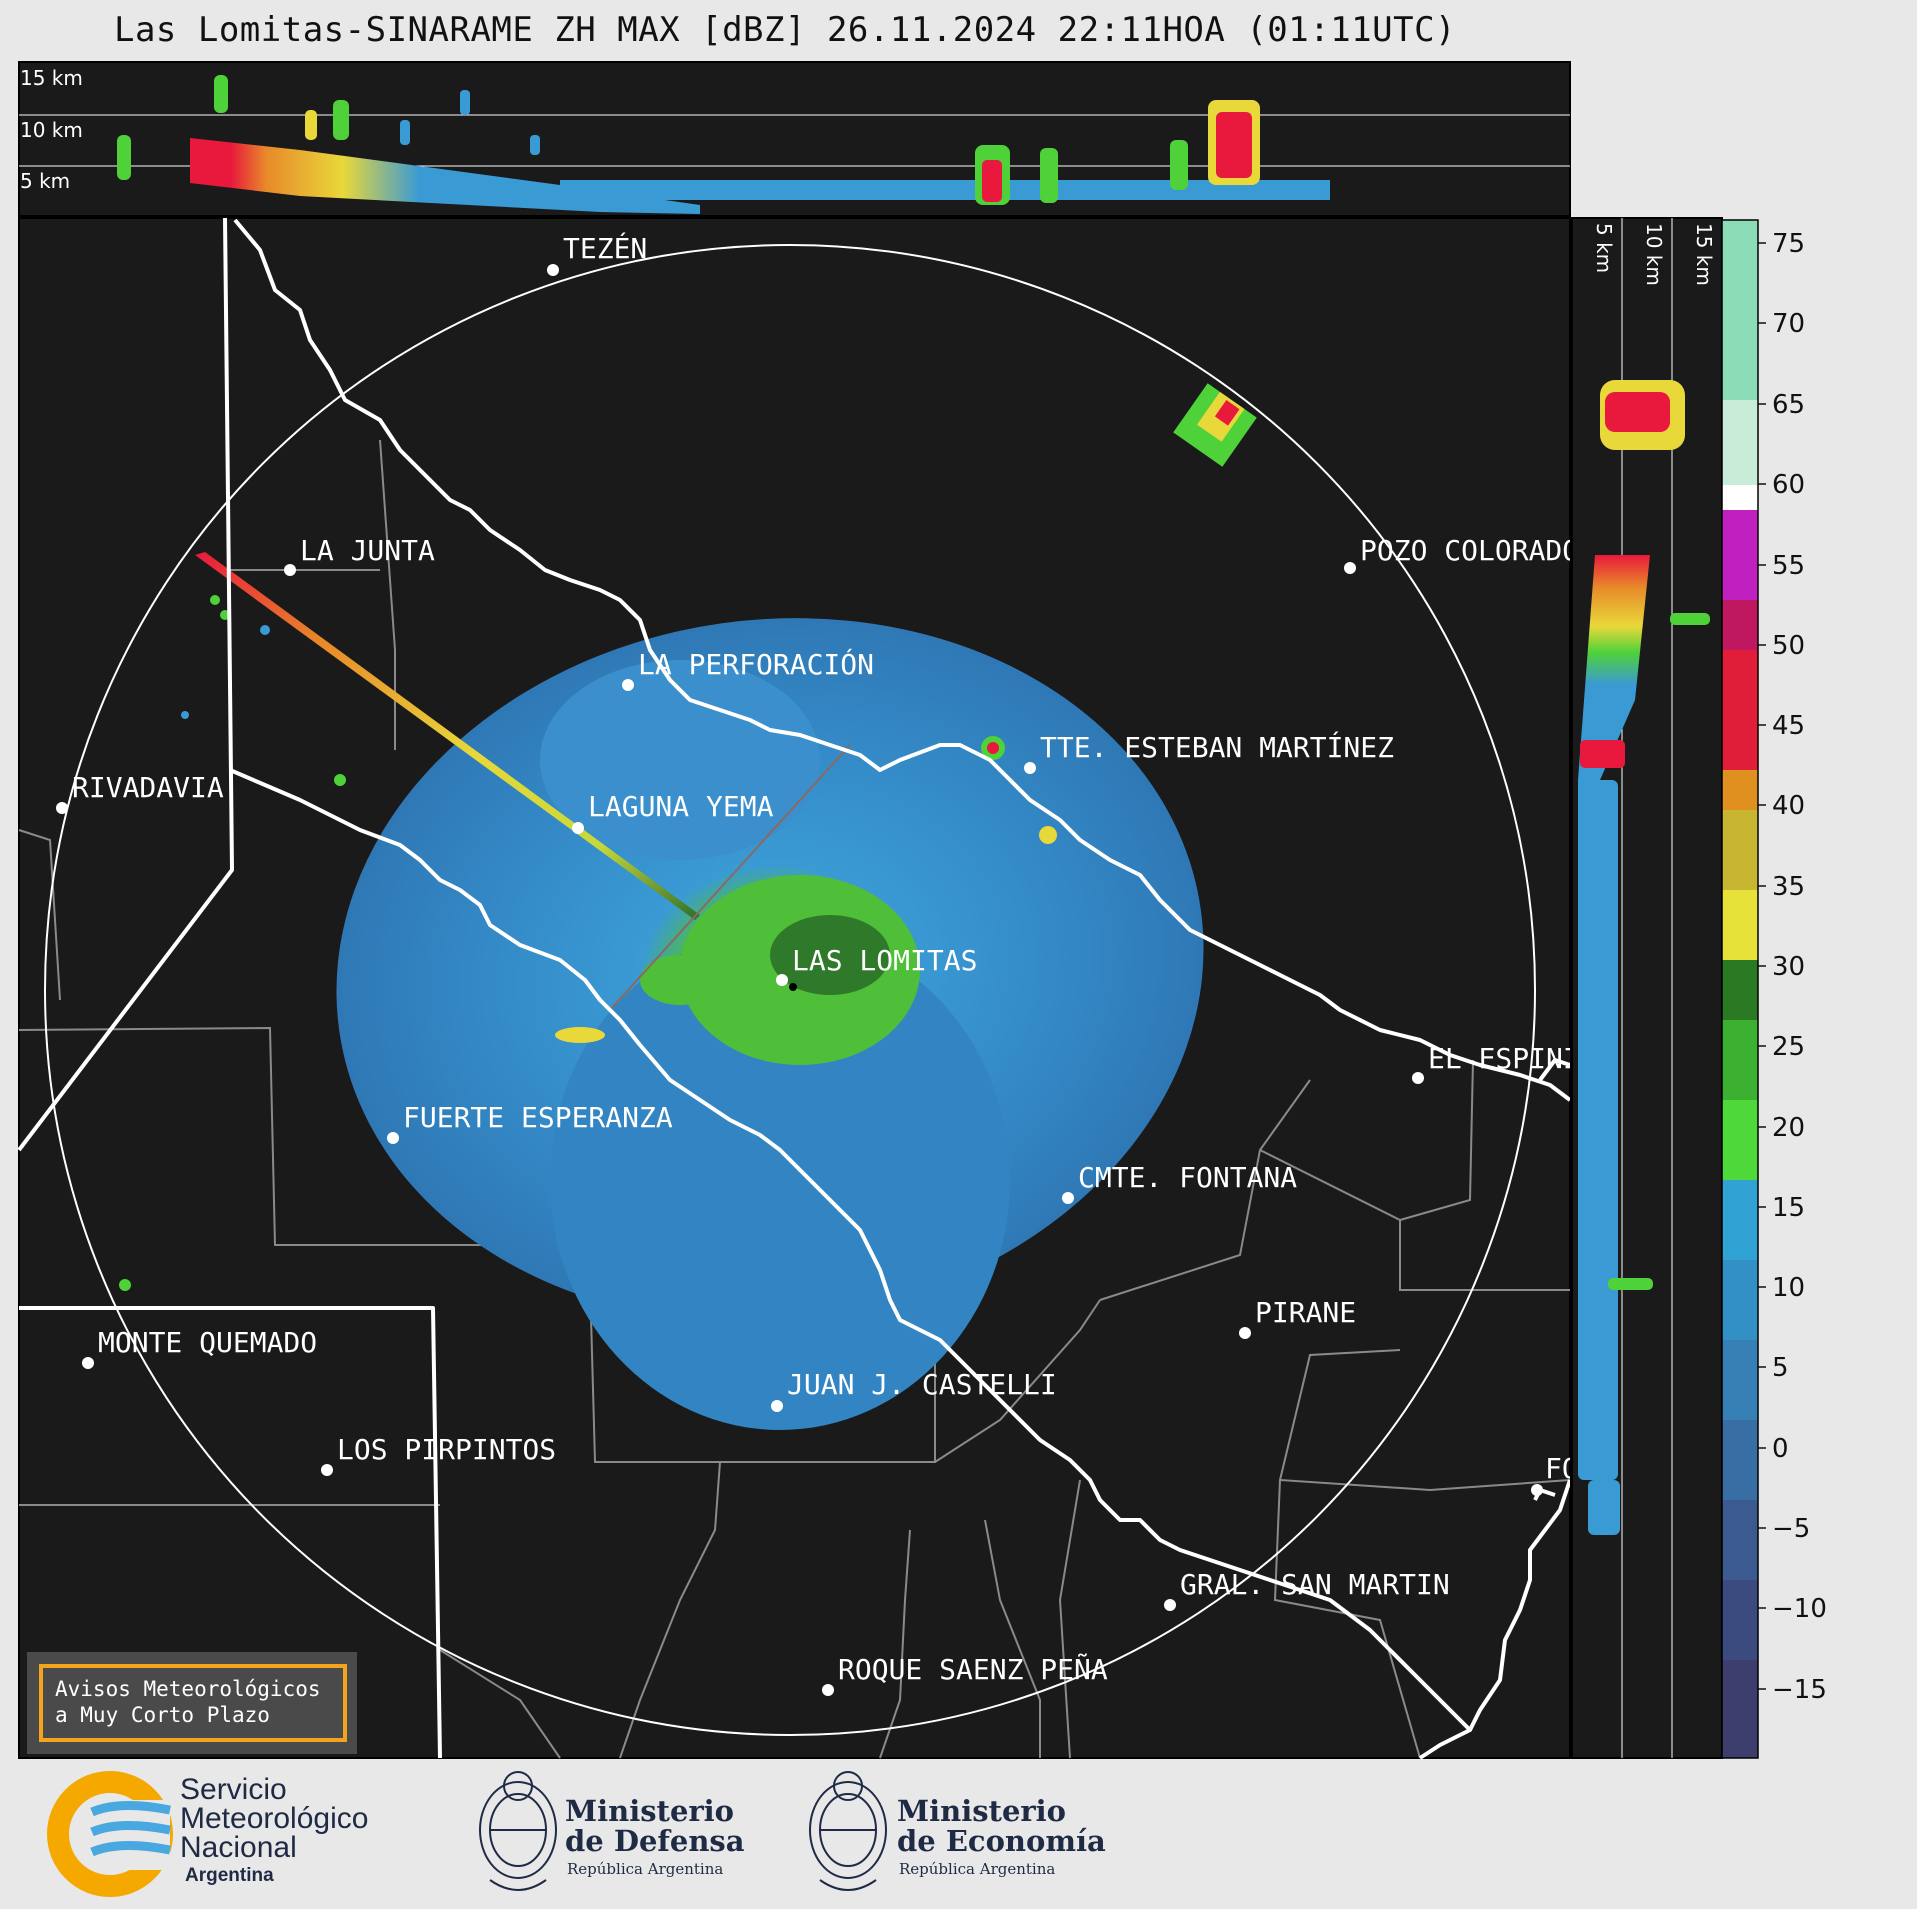 The width and height of the screenshot is (1917, 1909). I want to click on place-label-laguna-yema: LAGUNA YEMA, so click(681, 806).